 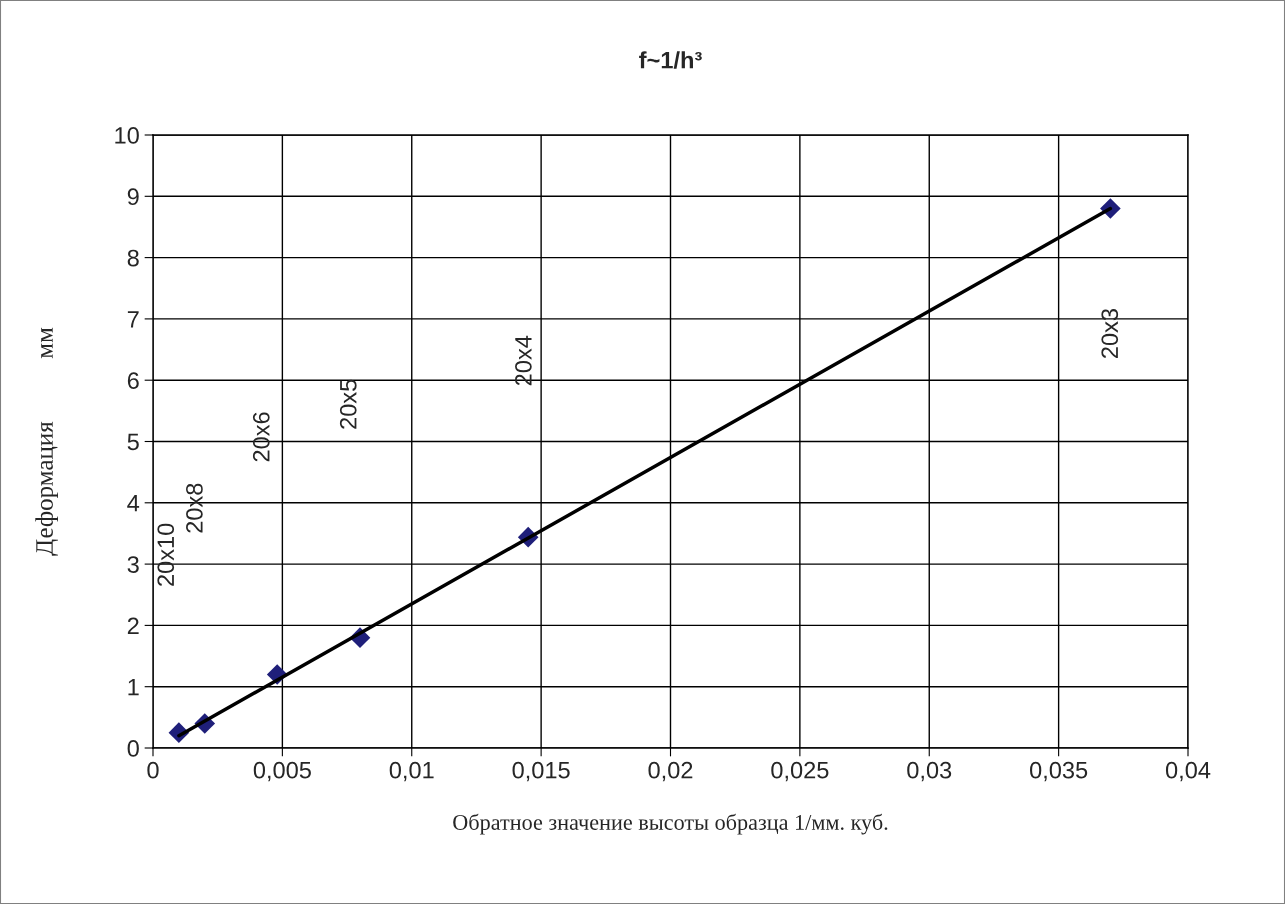 I want to click on y-tick-label: 4, so click(x=133, y=503).